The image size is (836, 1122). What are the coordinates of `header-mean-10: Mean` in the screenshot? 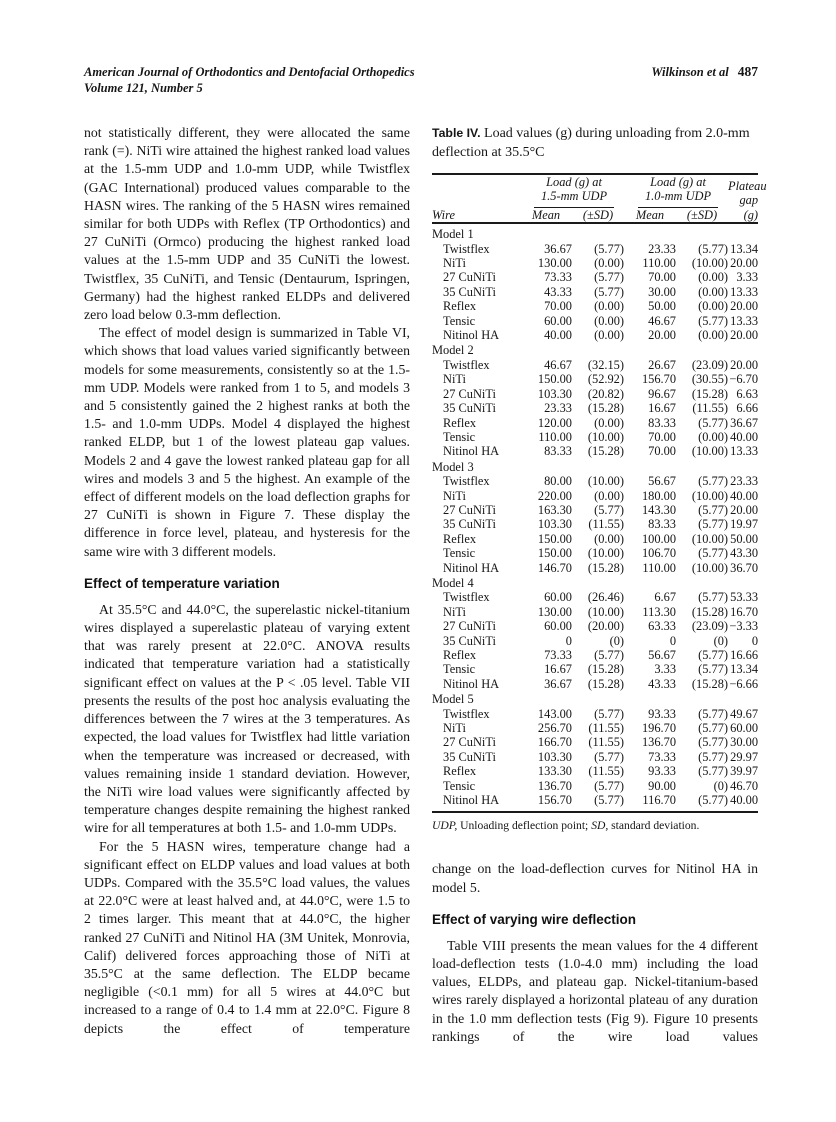 It's located at (650, 214).